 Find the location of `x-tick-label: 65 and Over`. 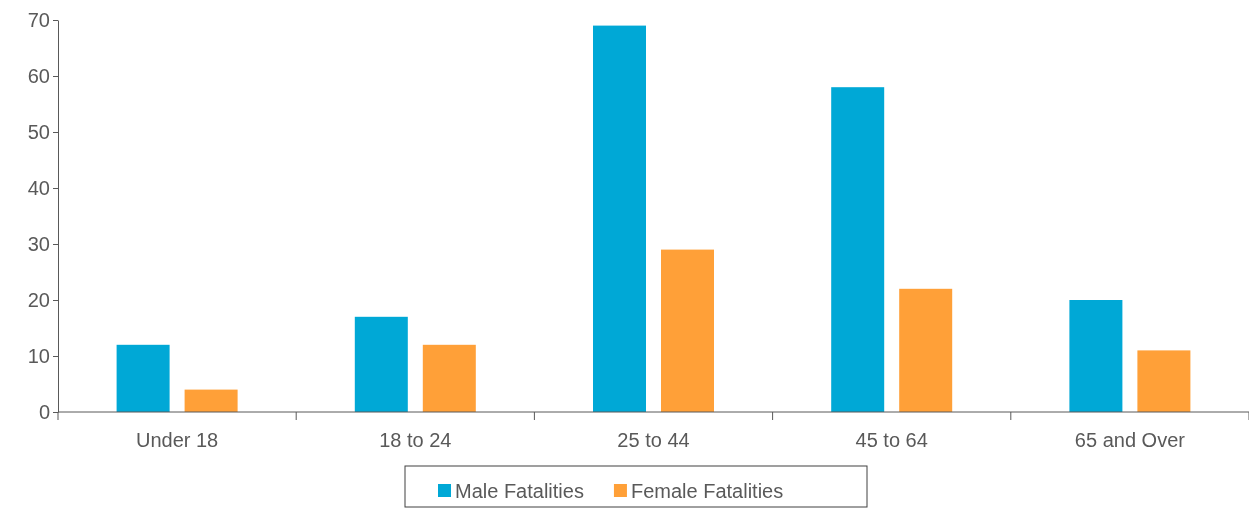

x-tick-label: 65 and Over is located at coordinates (1130, 440).